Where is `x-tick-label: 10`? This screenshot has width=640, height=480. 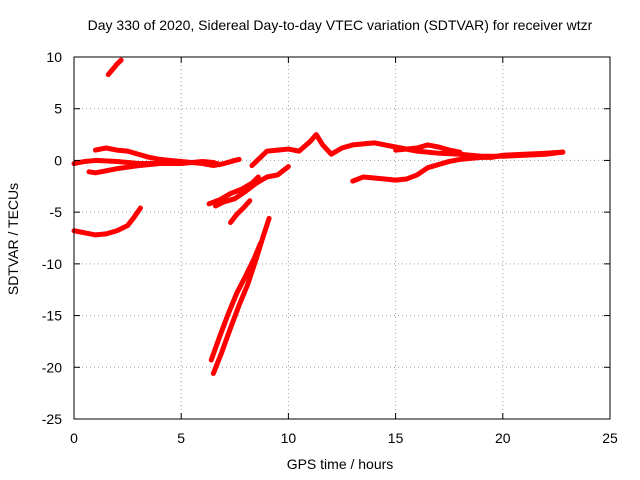 x-tick-label: 10 is located at coordinates (289, 438).